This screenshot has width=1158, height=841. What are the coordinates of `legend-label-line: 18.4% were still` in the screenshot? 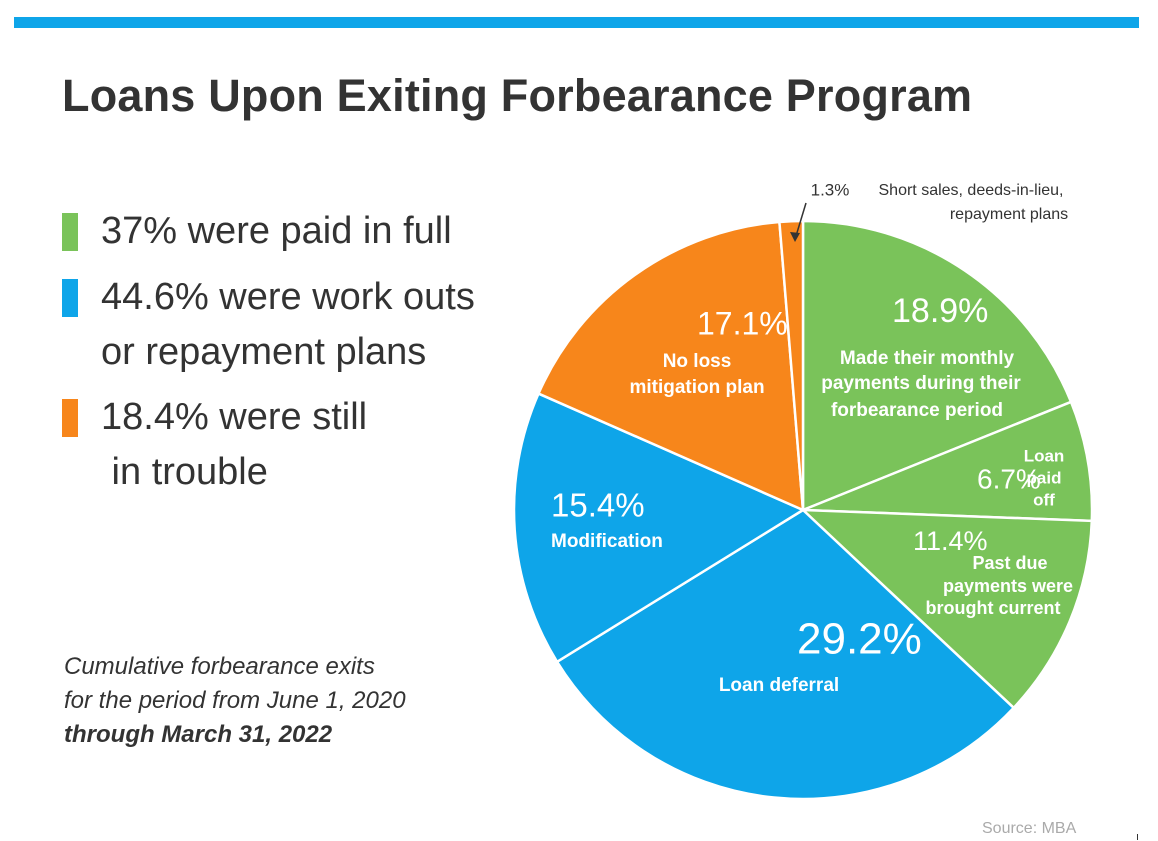 It's located at (234, 417).